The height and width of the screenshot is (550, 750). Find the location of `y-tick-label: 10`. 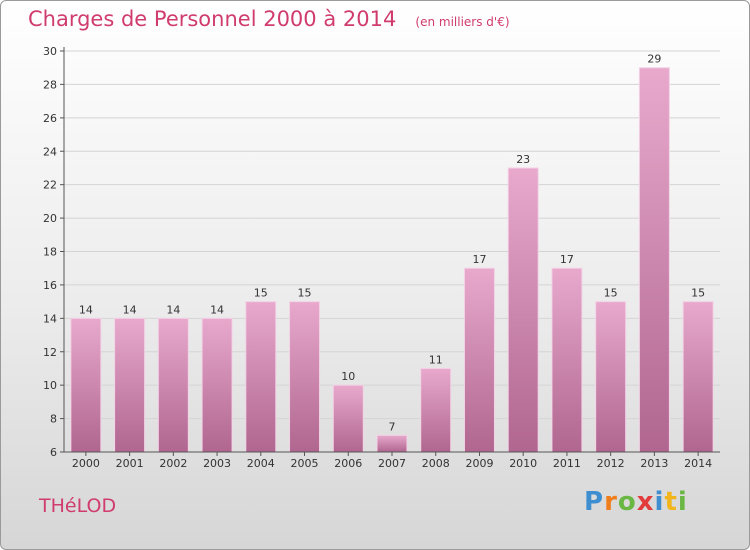

y-tick-label: 10 is located at coordinates (50, 385).